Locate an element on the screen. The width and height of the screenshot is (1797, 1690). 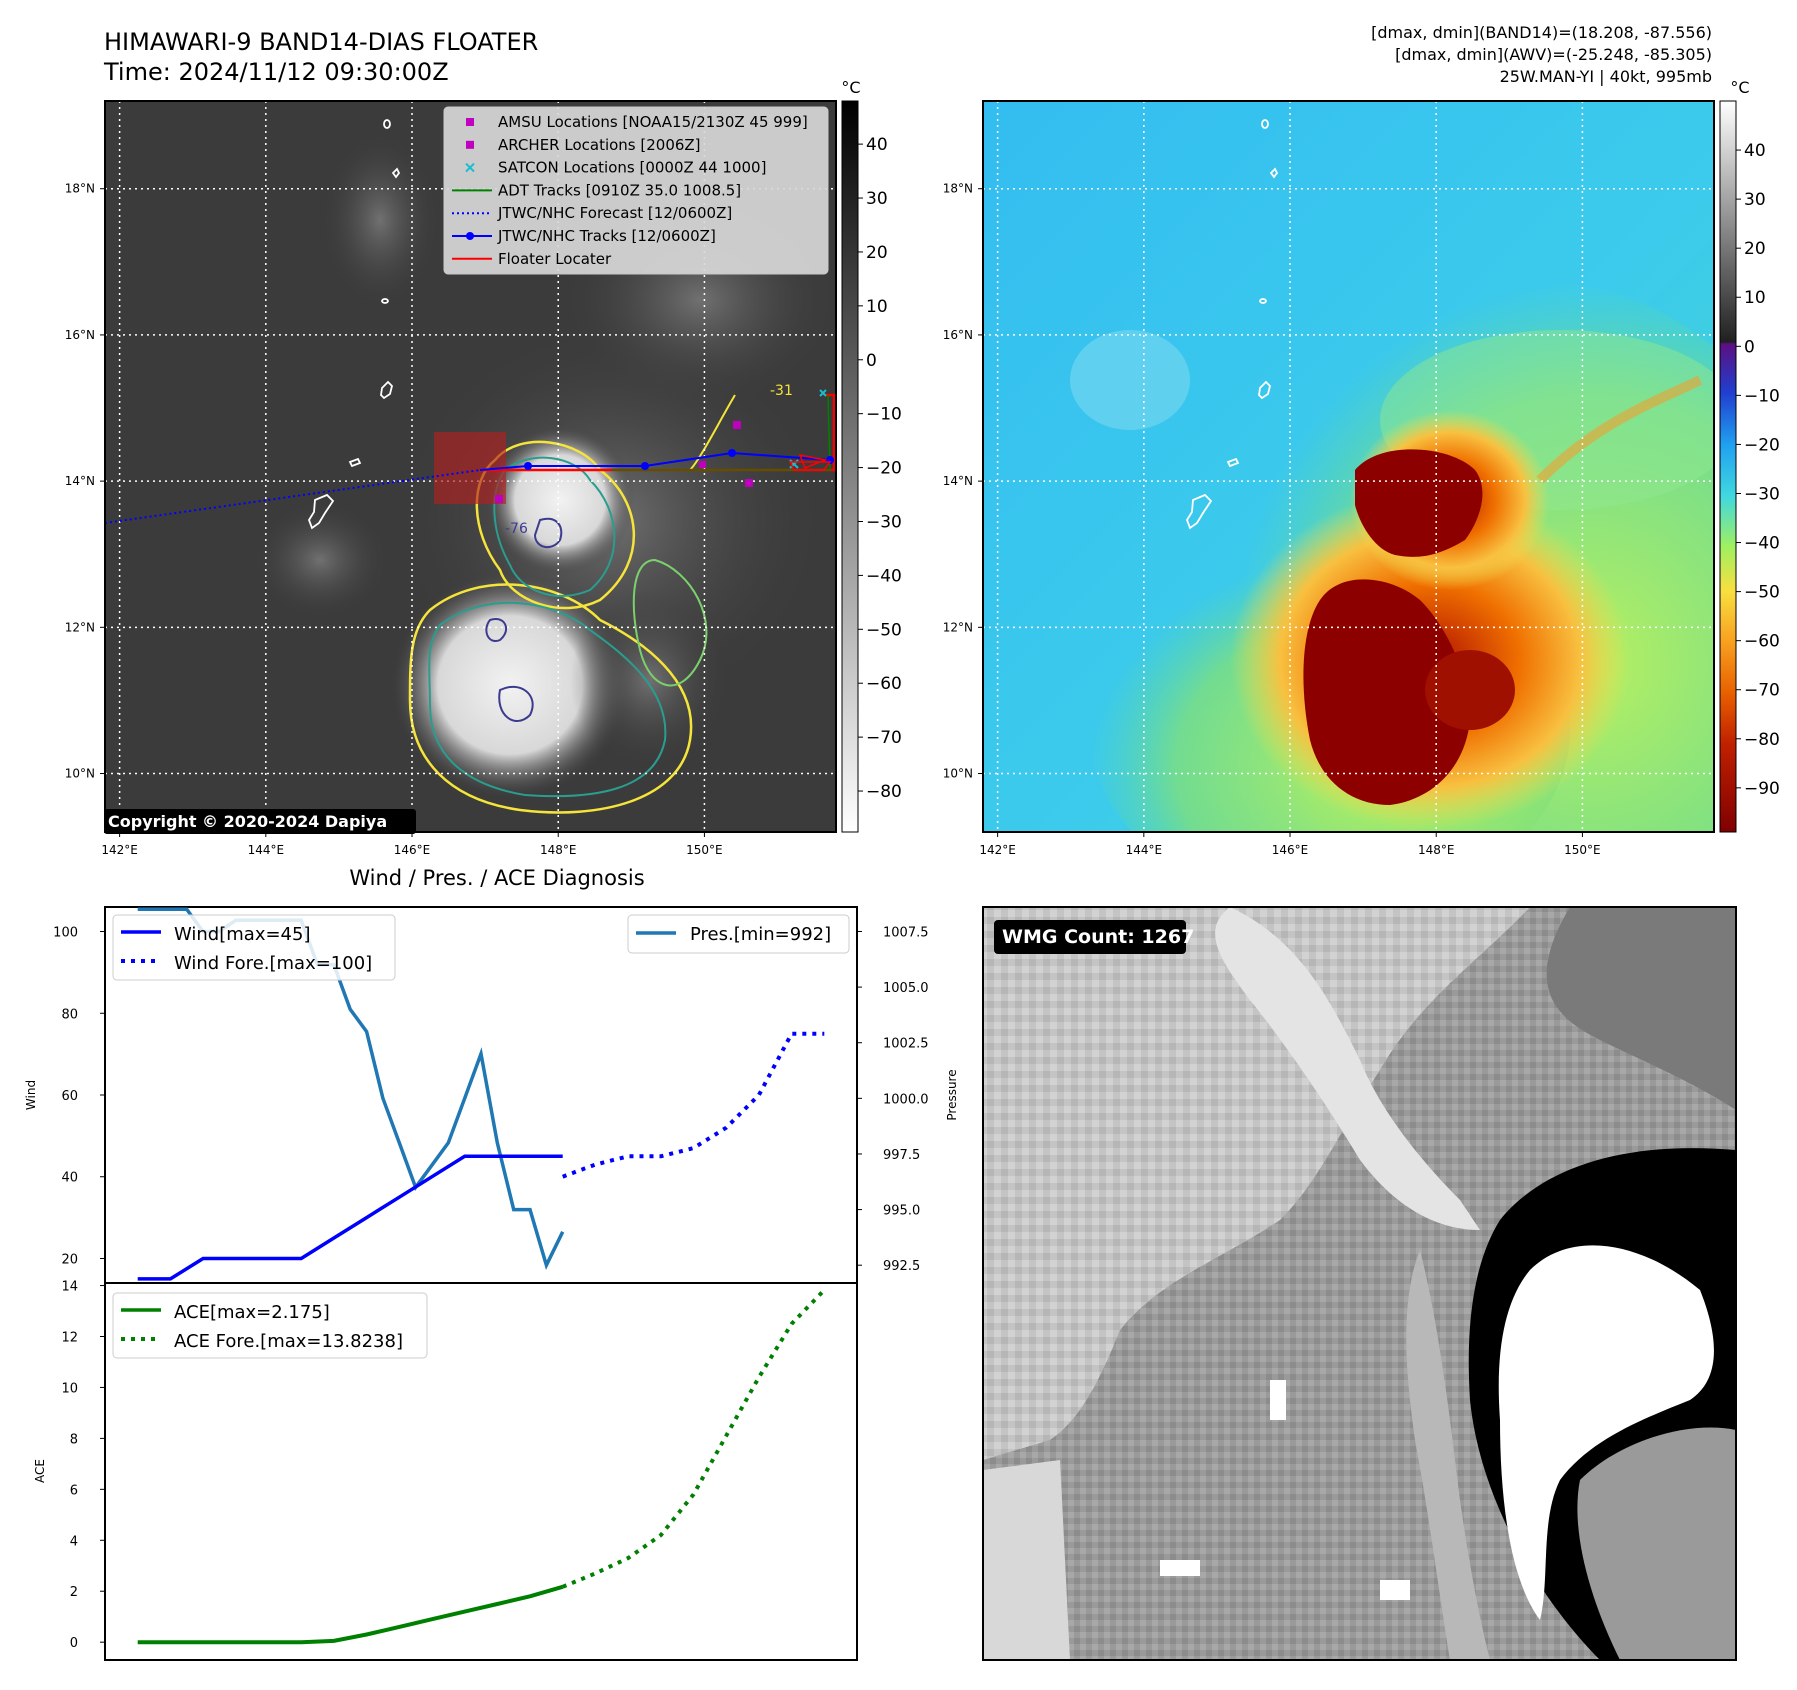
pressure-legend: Pres.[min=992] is located at coordinates (738, 934).